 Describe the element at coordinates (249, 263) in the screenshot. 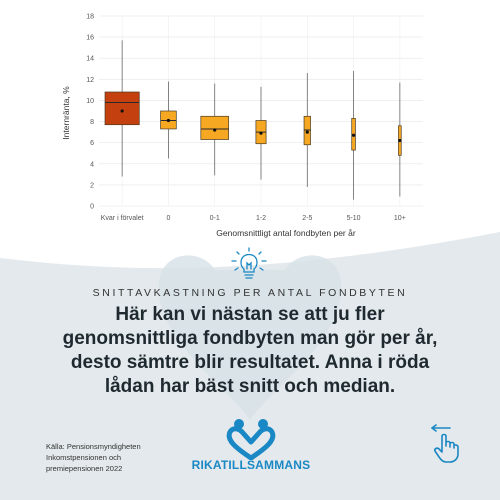

I see `lightbulb-icon` at that location.